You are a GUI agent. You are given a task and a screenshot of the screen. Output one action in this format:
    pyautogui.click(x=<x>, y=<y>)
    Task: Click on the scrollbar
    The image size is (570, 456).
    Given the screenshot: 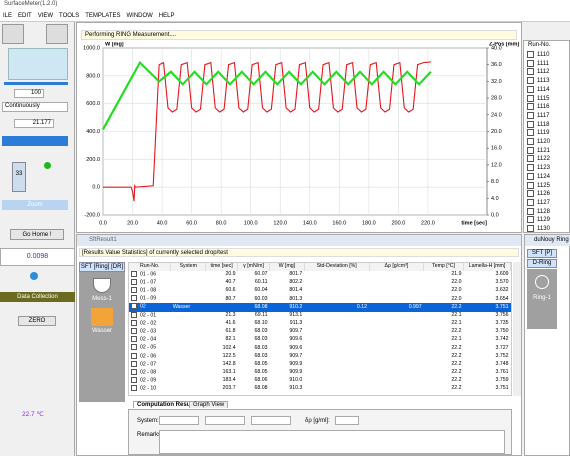 What is the action you would take?
    pyautogui.click(x=517, y=329)
    